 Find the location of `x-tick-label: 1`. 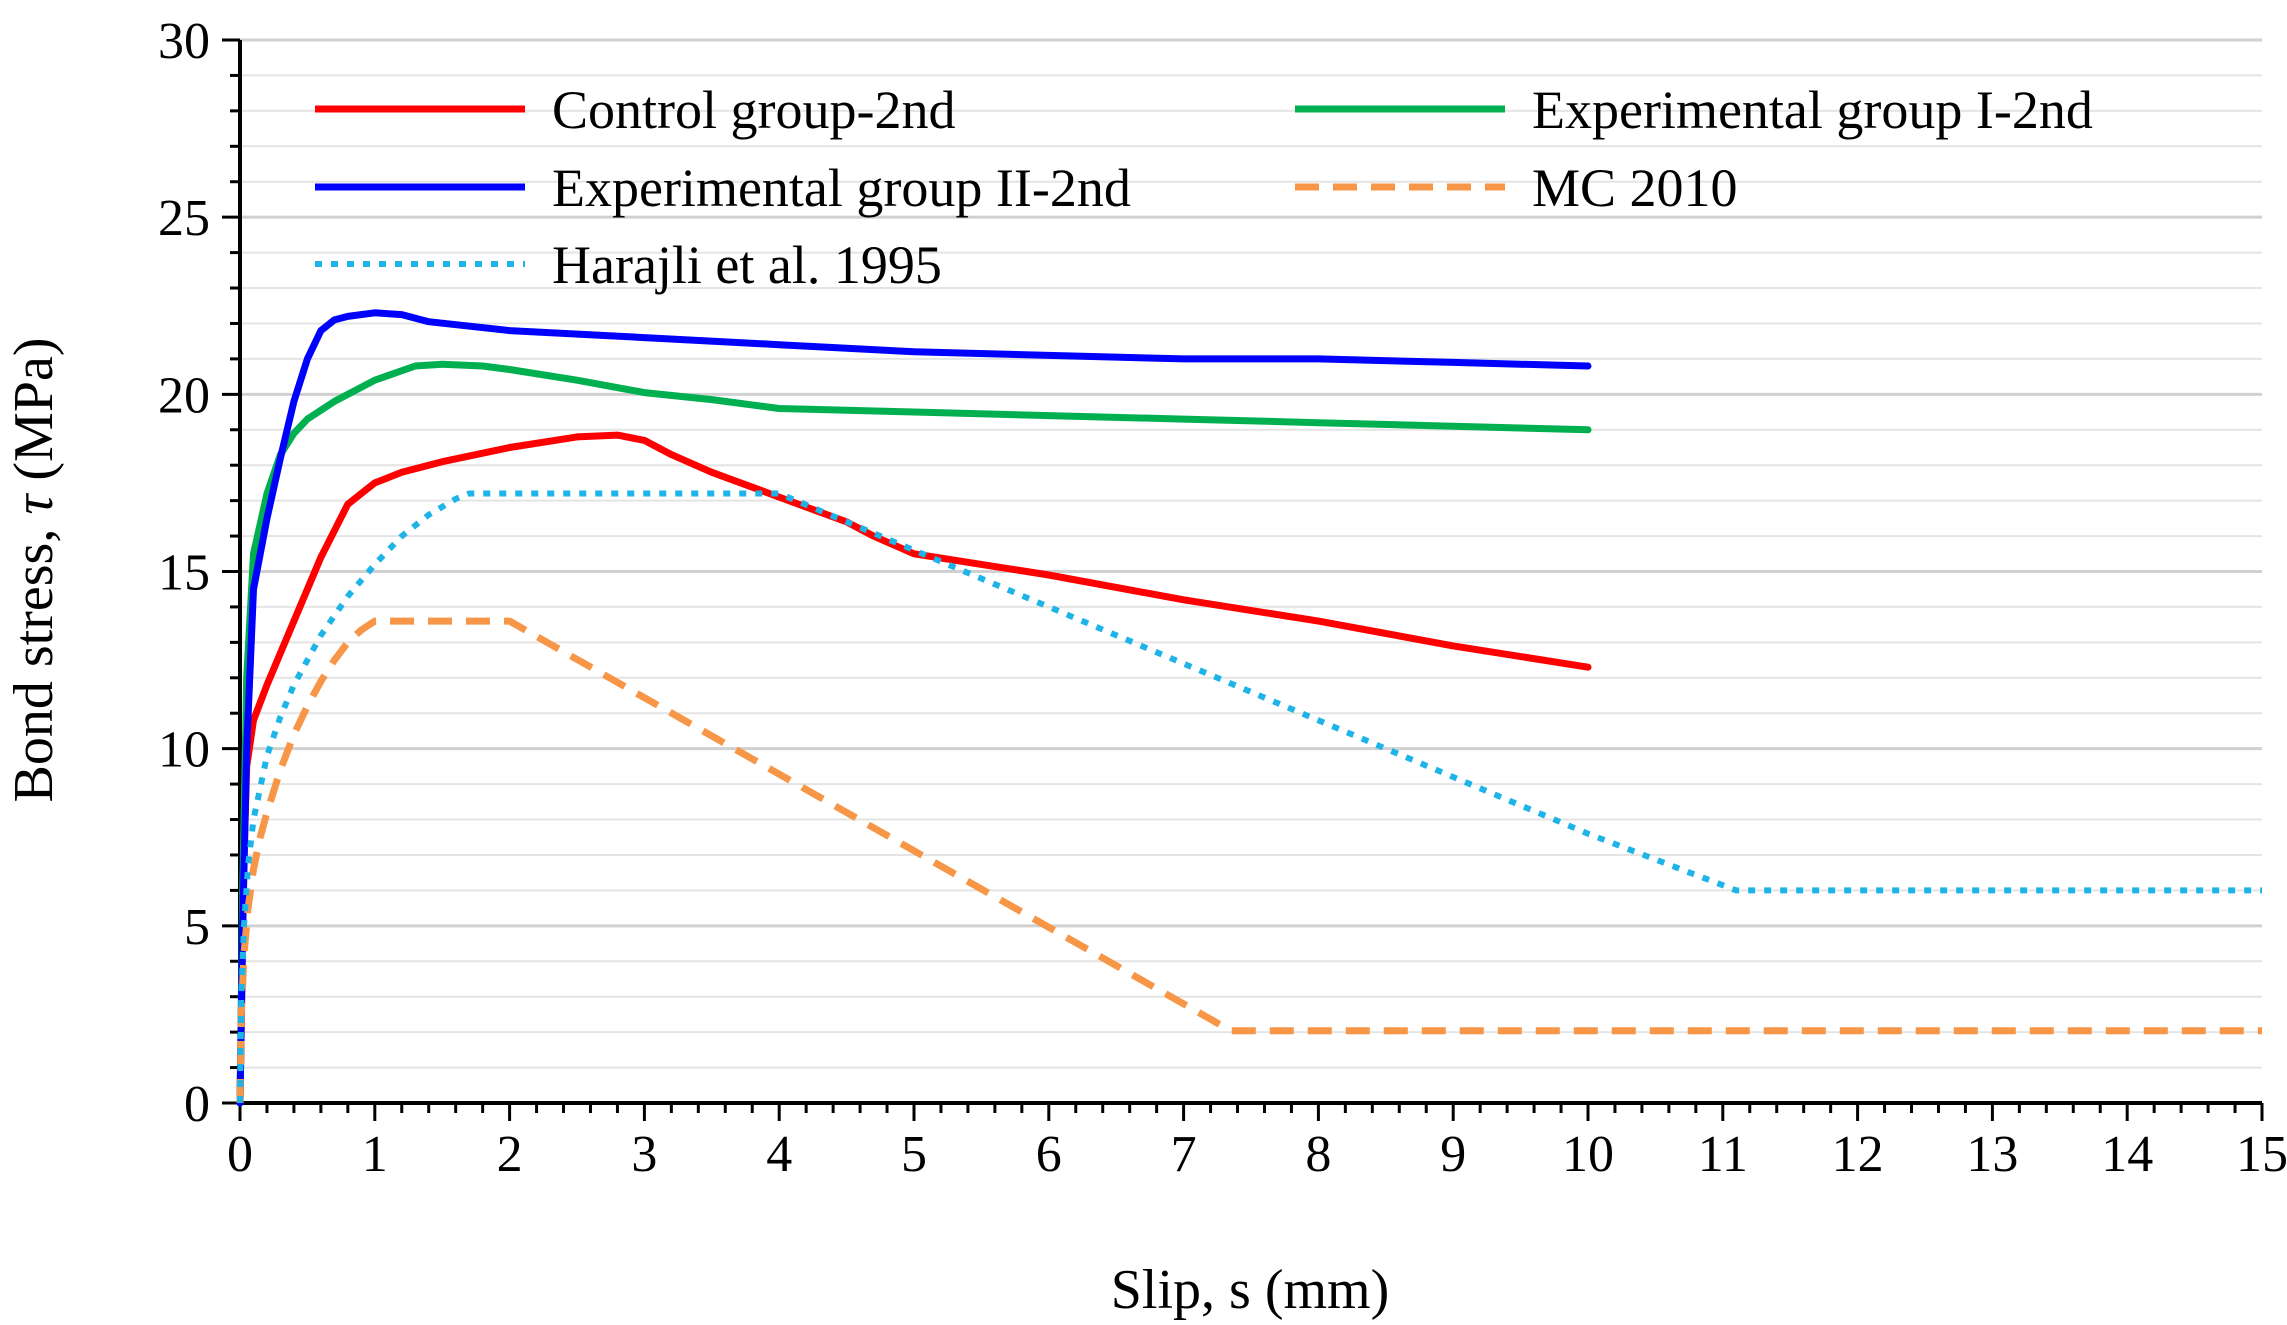

x-tick-label: 1 is located at coordinates (375, 1154).